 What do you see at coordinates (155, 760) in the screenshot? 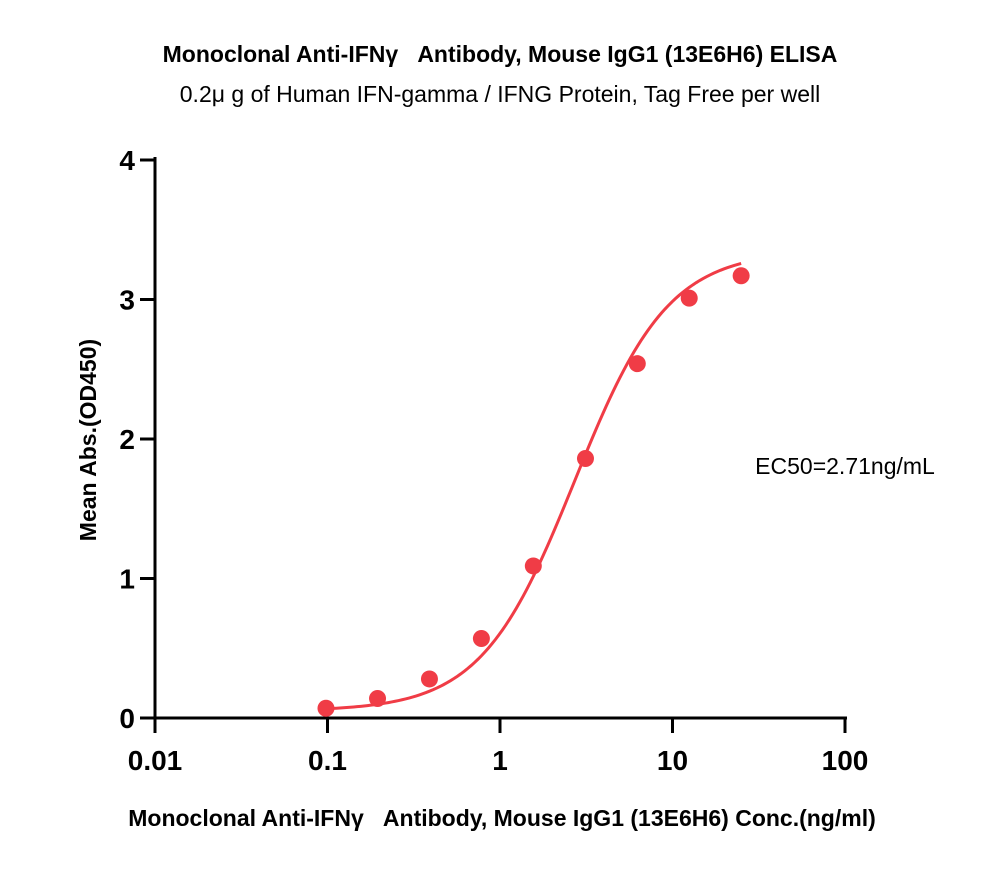
I see `x-tick-label: 0.01` at bounding box center [155, 760].